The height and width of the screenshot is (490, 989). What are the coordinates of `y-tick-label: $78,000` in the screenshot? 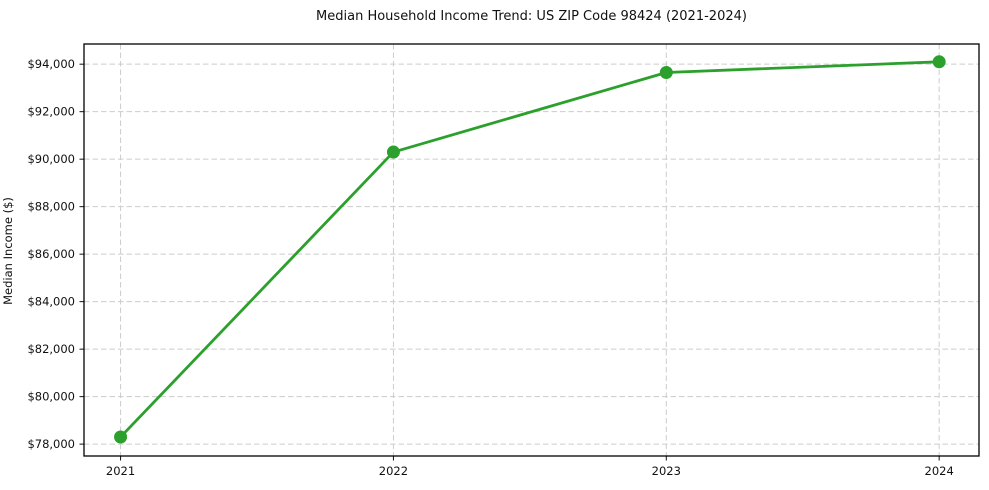 It's located at (51, 444).